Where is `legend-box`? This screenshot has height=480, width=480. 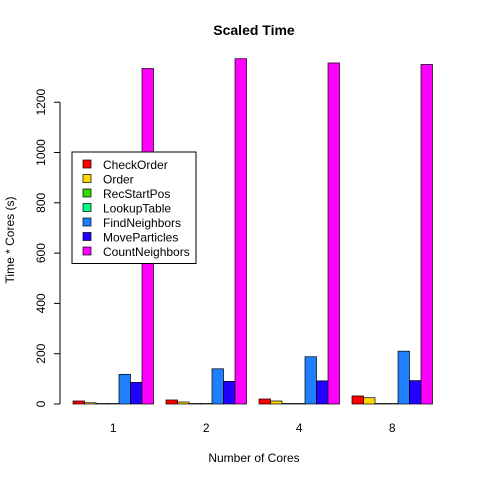 legend-box is located at coordinates (134, 207).